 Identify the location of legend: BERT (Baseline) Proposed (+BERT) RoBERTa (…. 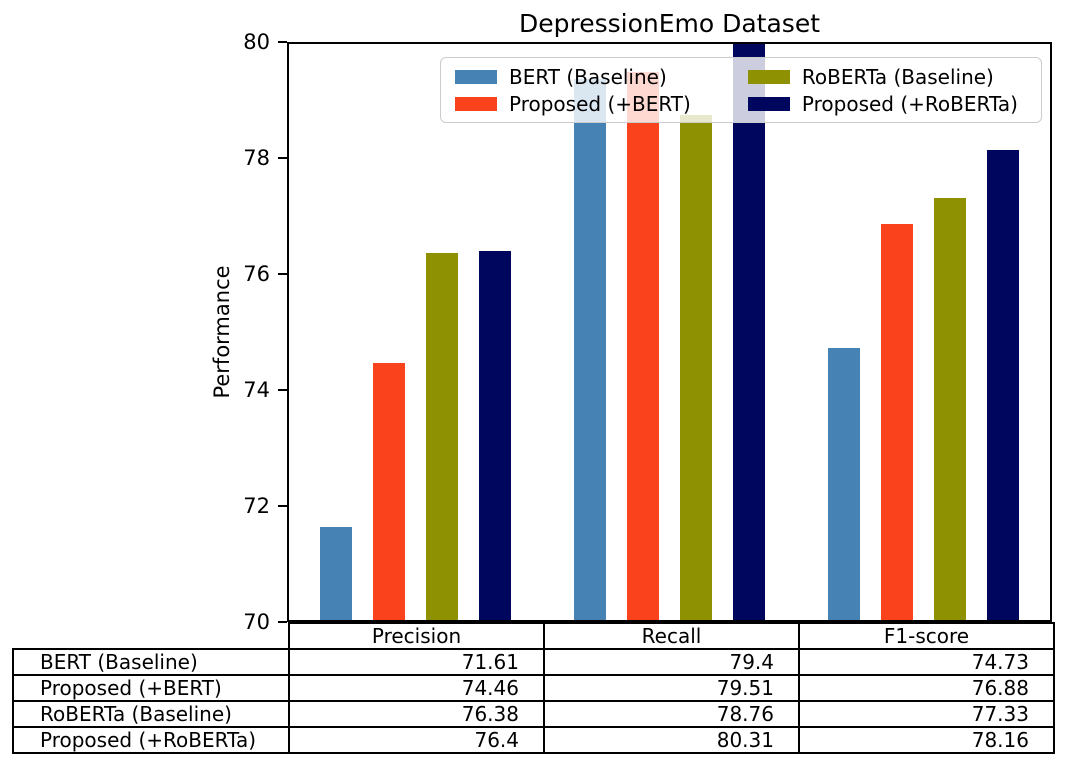
(741, 90).